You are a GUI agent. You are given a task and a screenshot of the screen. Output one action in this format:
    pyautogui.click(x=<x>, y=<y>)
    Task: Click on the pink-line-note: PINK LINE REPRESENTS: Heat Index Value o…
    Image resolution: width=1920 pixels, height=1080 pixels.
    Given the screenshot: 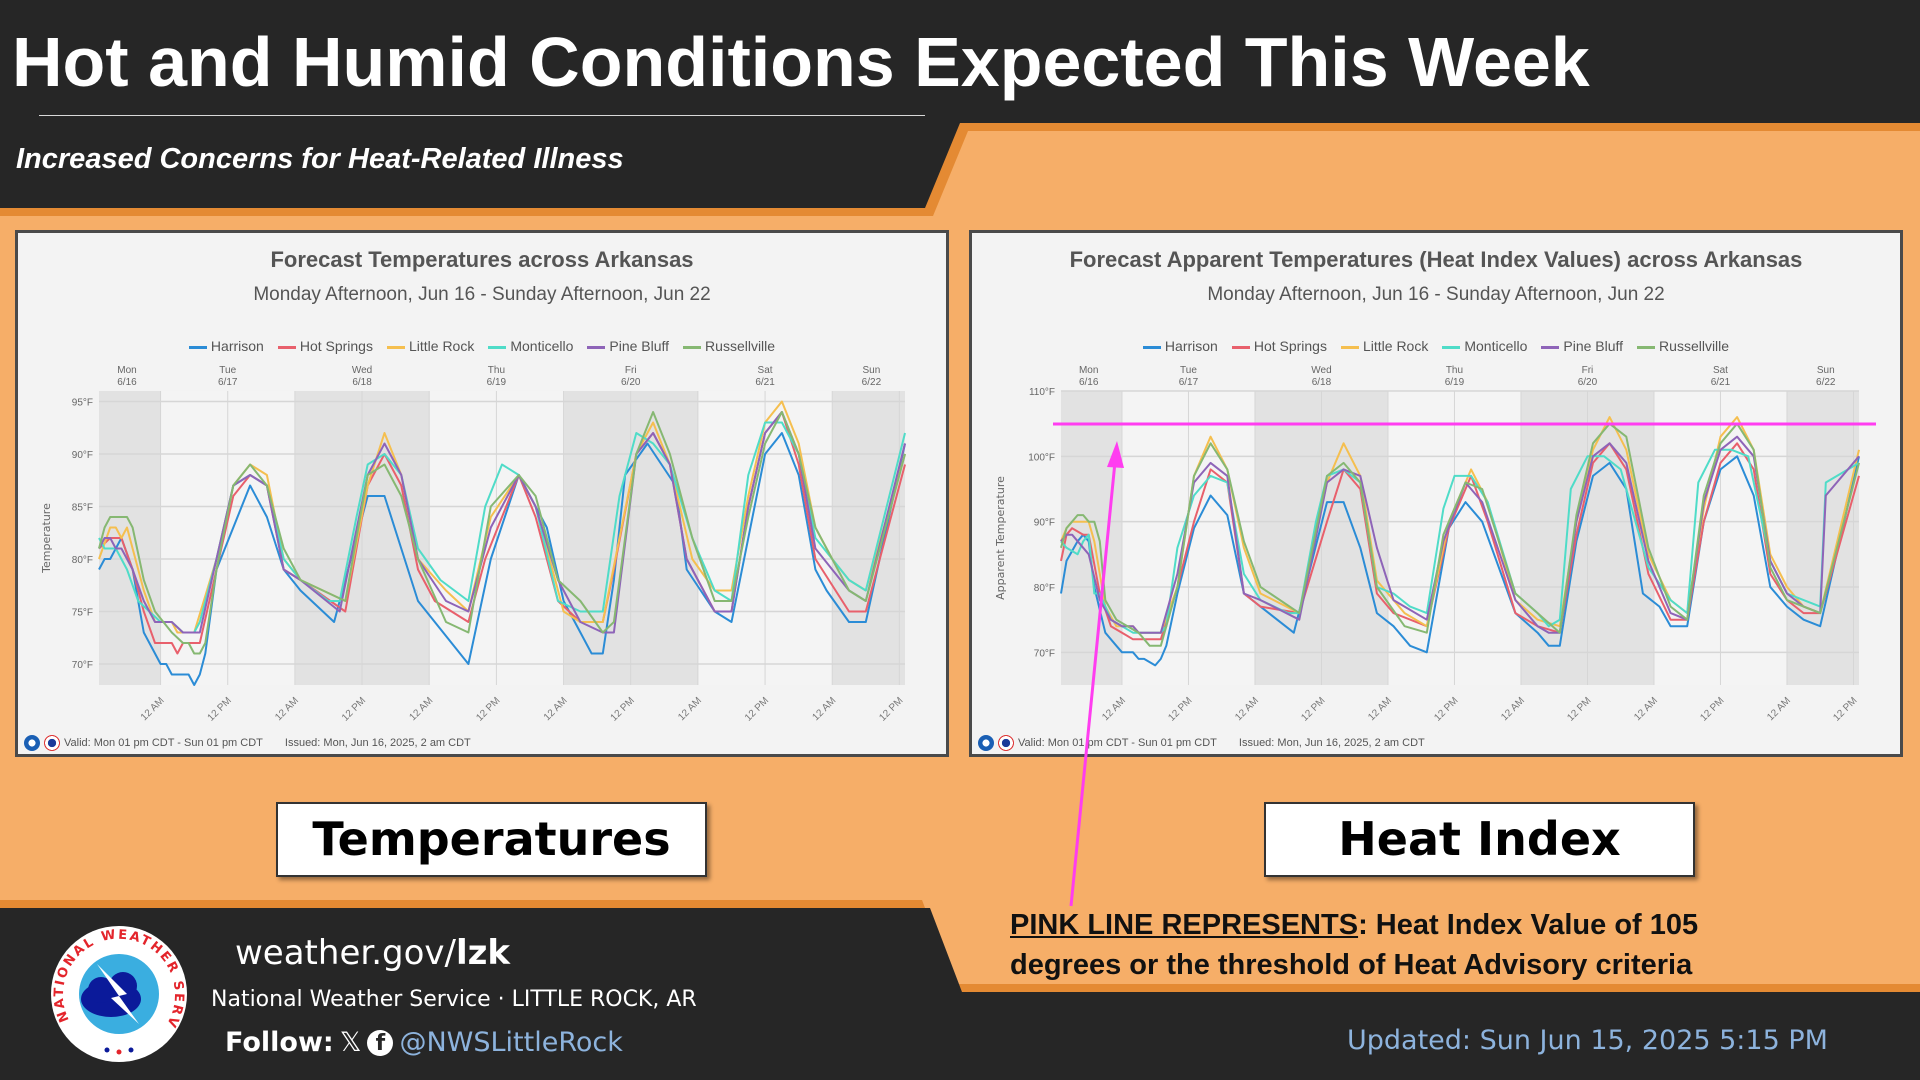 What is the action you would take?
    pyautogui.click(x=1354, y=945)
    